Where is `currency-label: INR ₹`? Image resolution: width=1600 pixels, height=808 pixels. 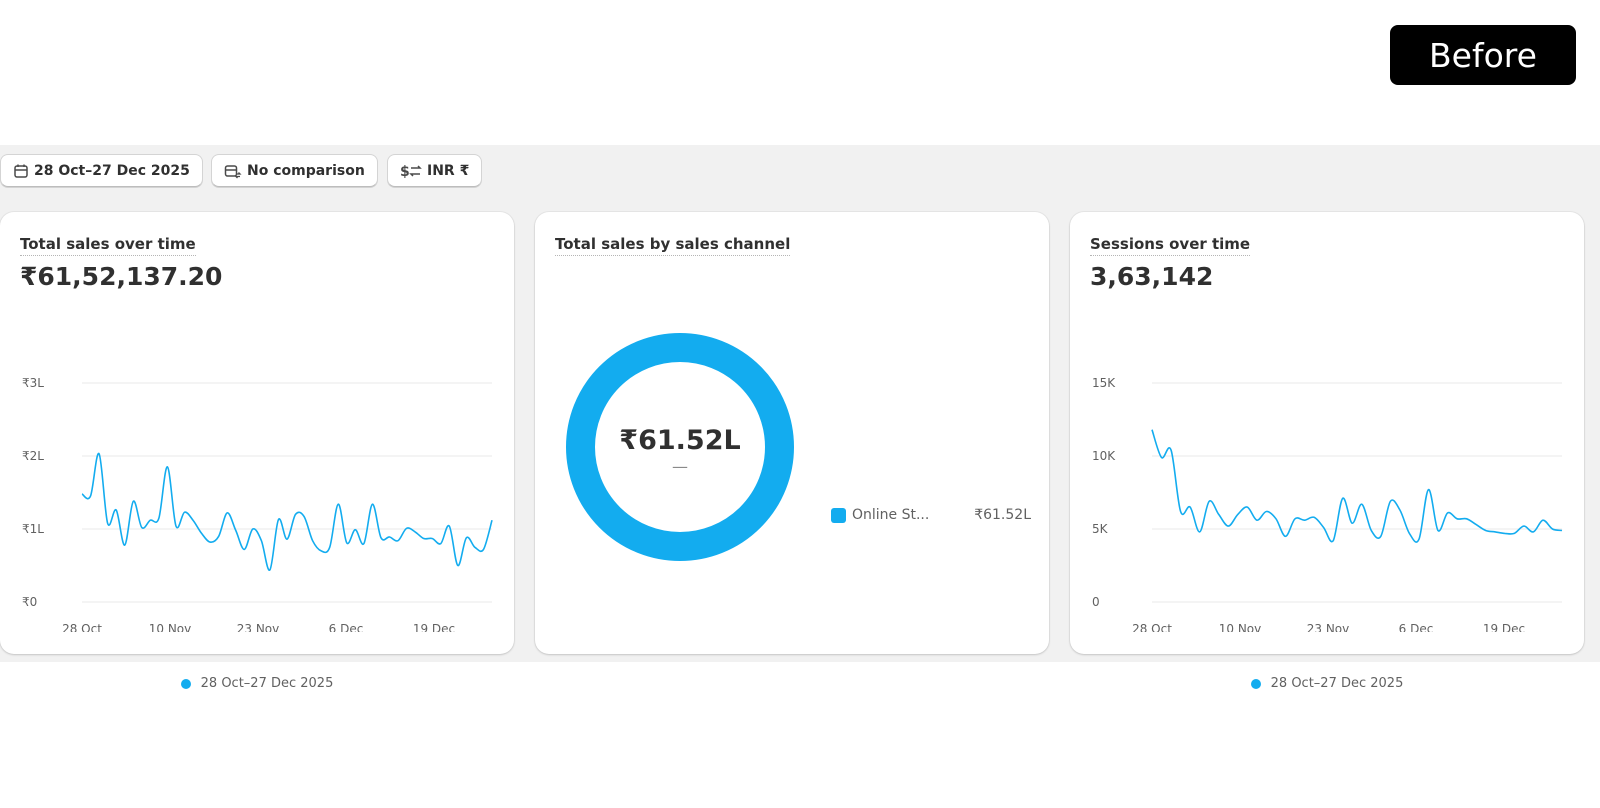 currency-label: INR ₹ is located at coordinates (448, 170).